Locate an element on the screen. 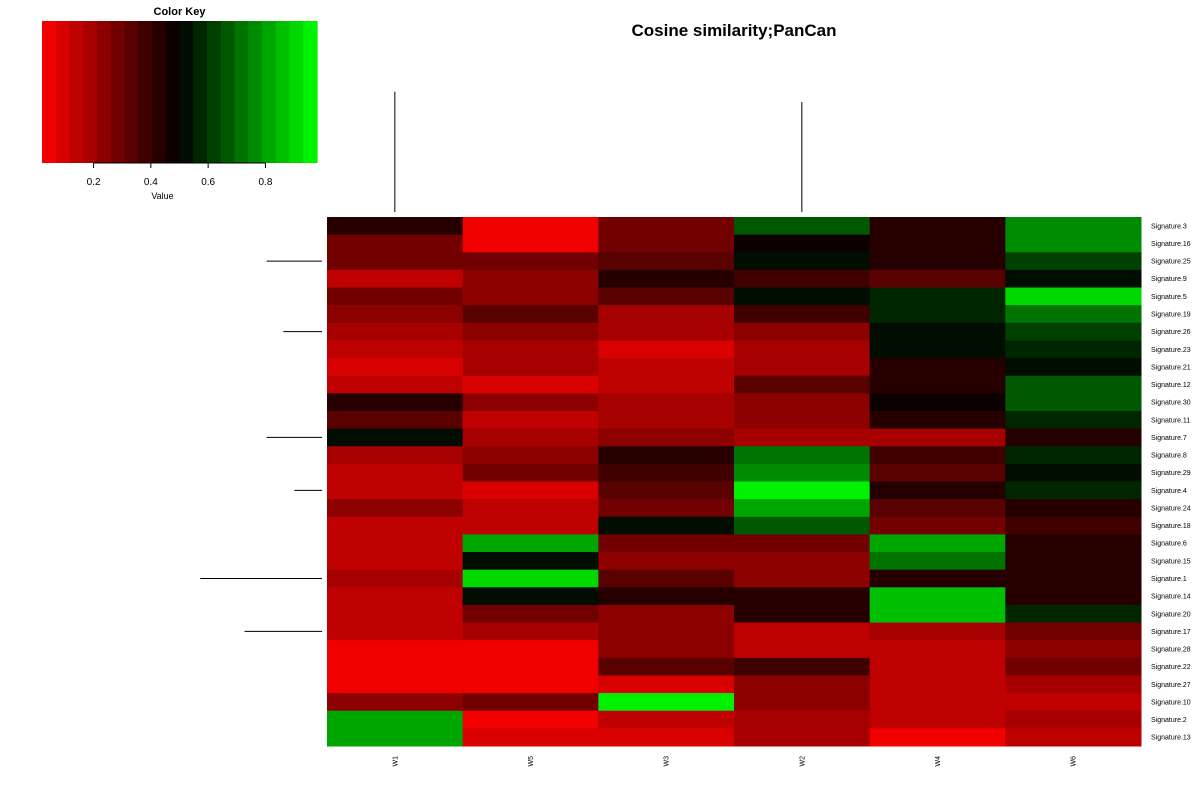 This screenshot has height=800, width=1200. row-label: Signature.25 is located at coordinates (1171, 262).